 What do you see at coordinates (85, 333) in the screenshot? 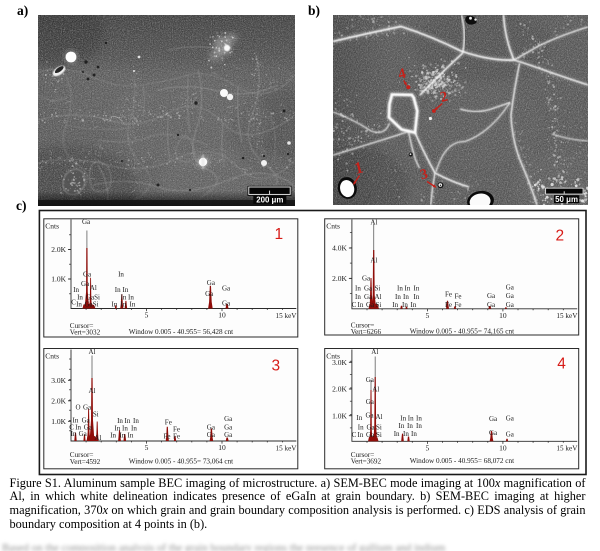
I see `svg-text: Vert=3032` at bounding box center [85, 333].